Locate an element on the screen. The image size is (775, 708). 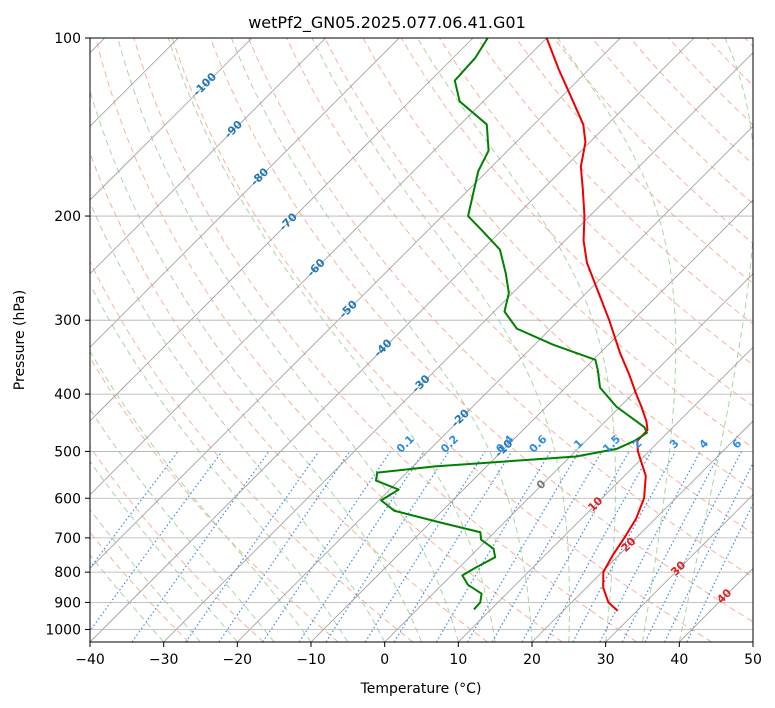
x-tick-label: −40 is located at coordinates (90, 660).